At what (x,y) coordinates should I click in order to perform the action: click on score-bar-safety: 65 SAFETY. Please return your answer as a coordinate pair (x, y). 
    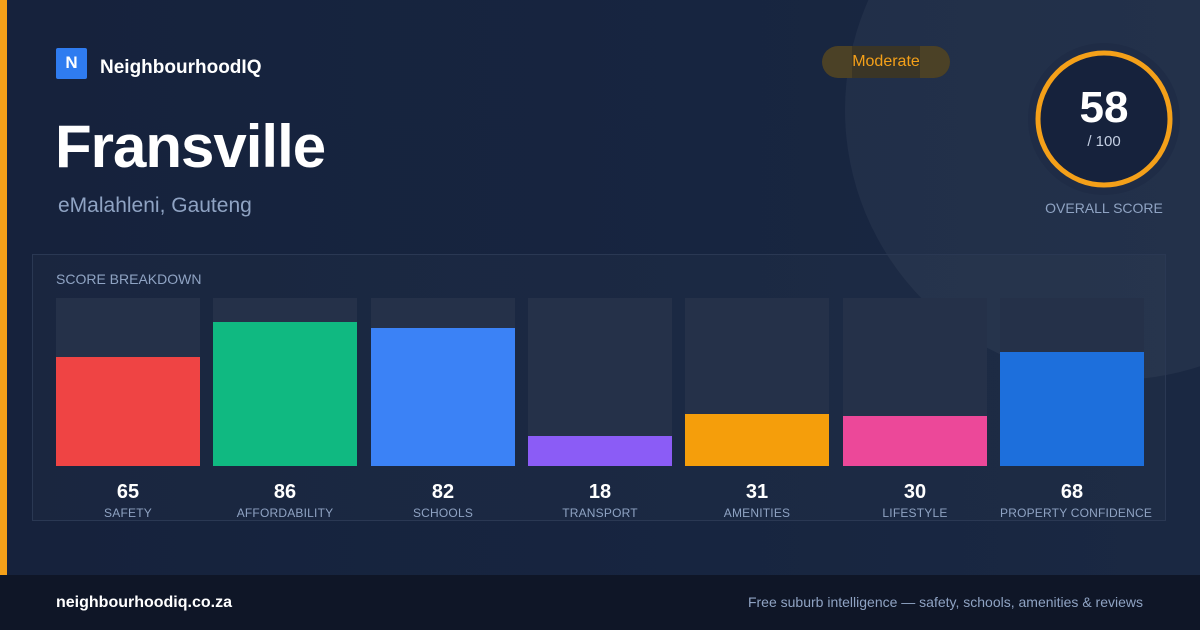
    Looking at the image, I should click on (128, 409).